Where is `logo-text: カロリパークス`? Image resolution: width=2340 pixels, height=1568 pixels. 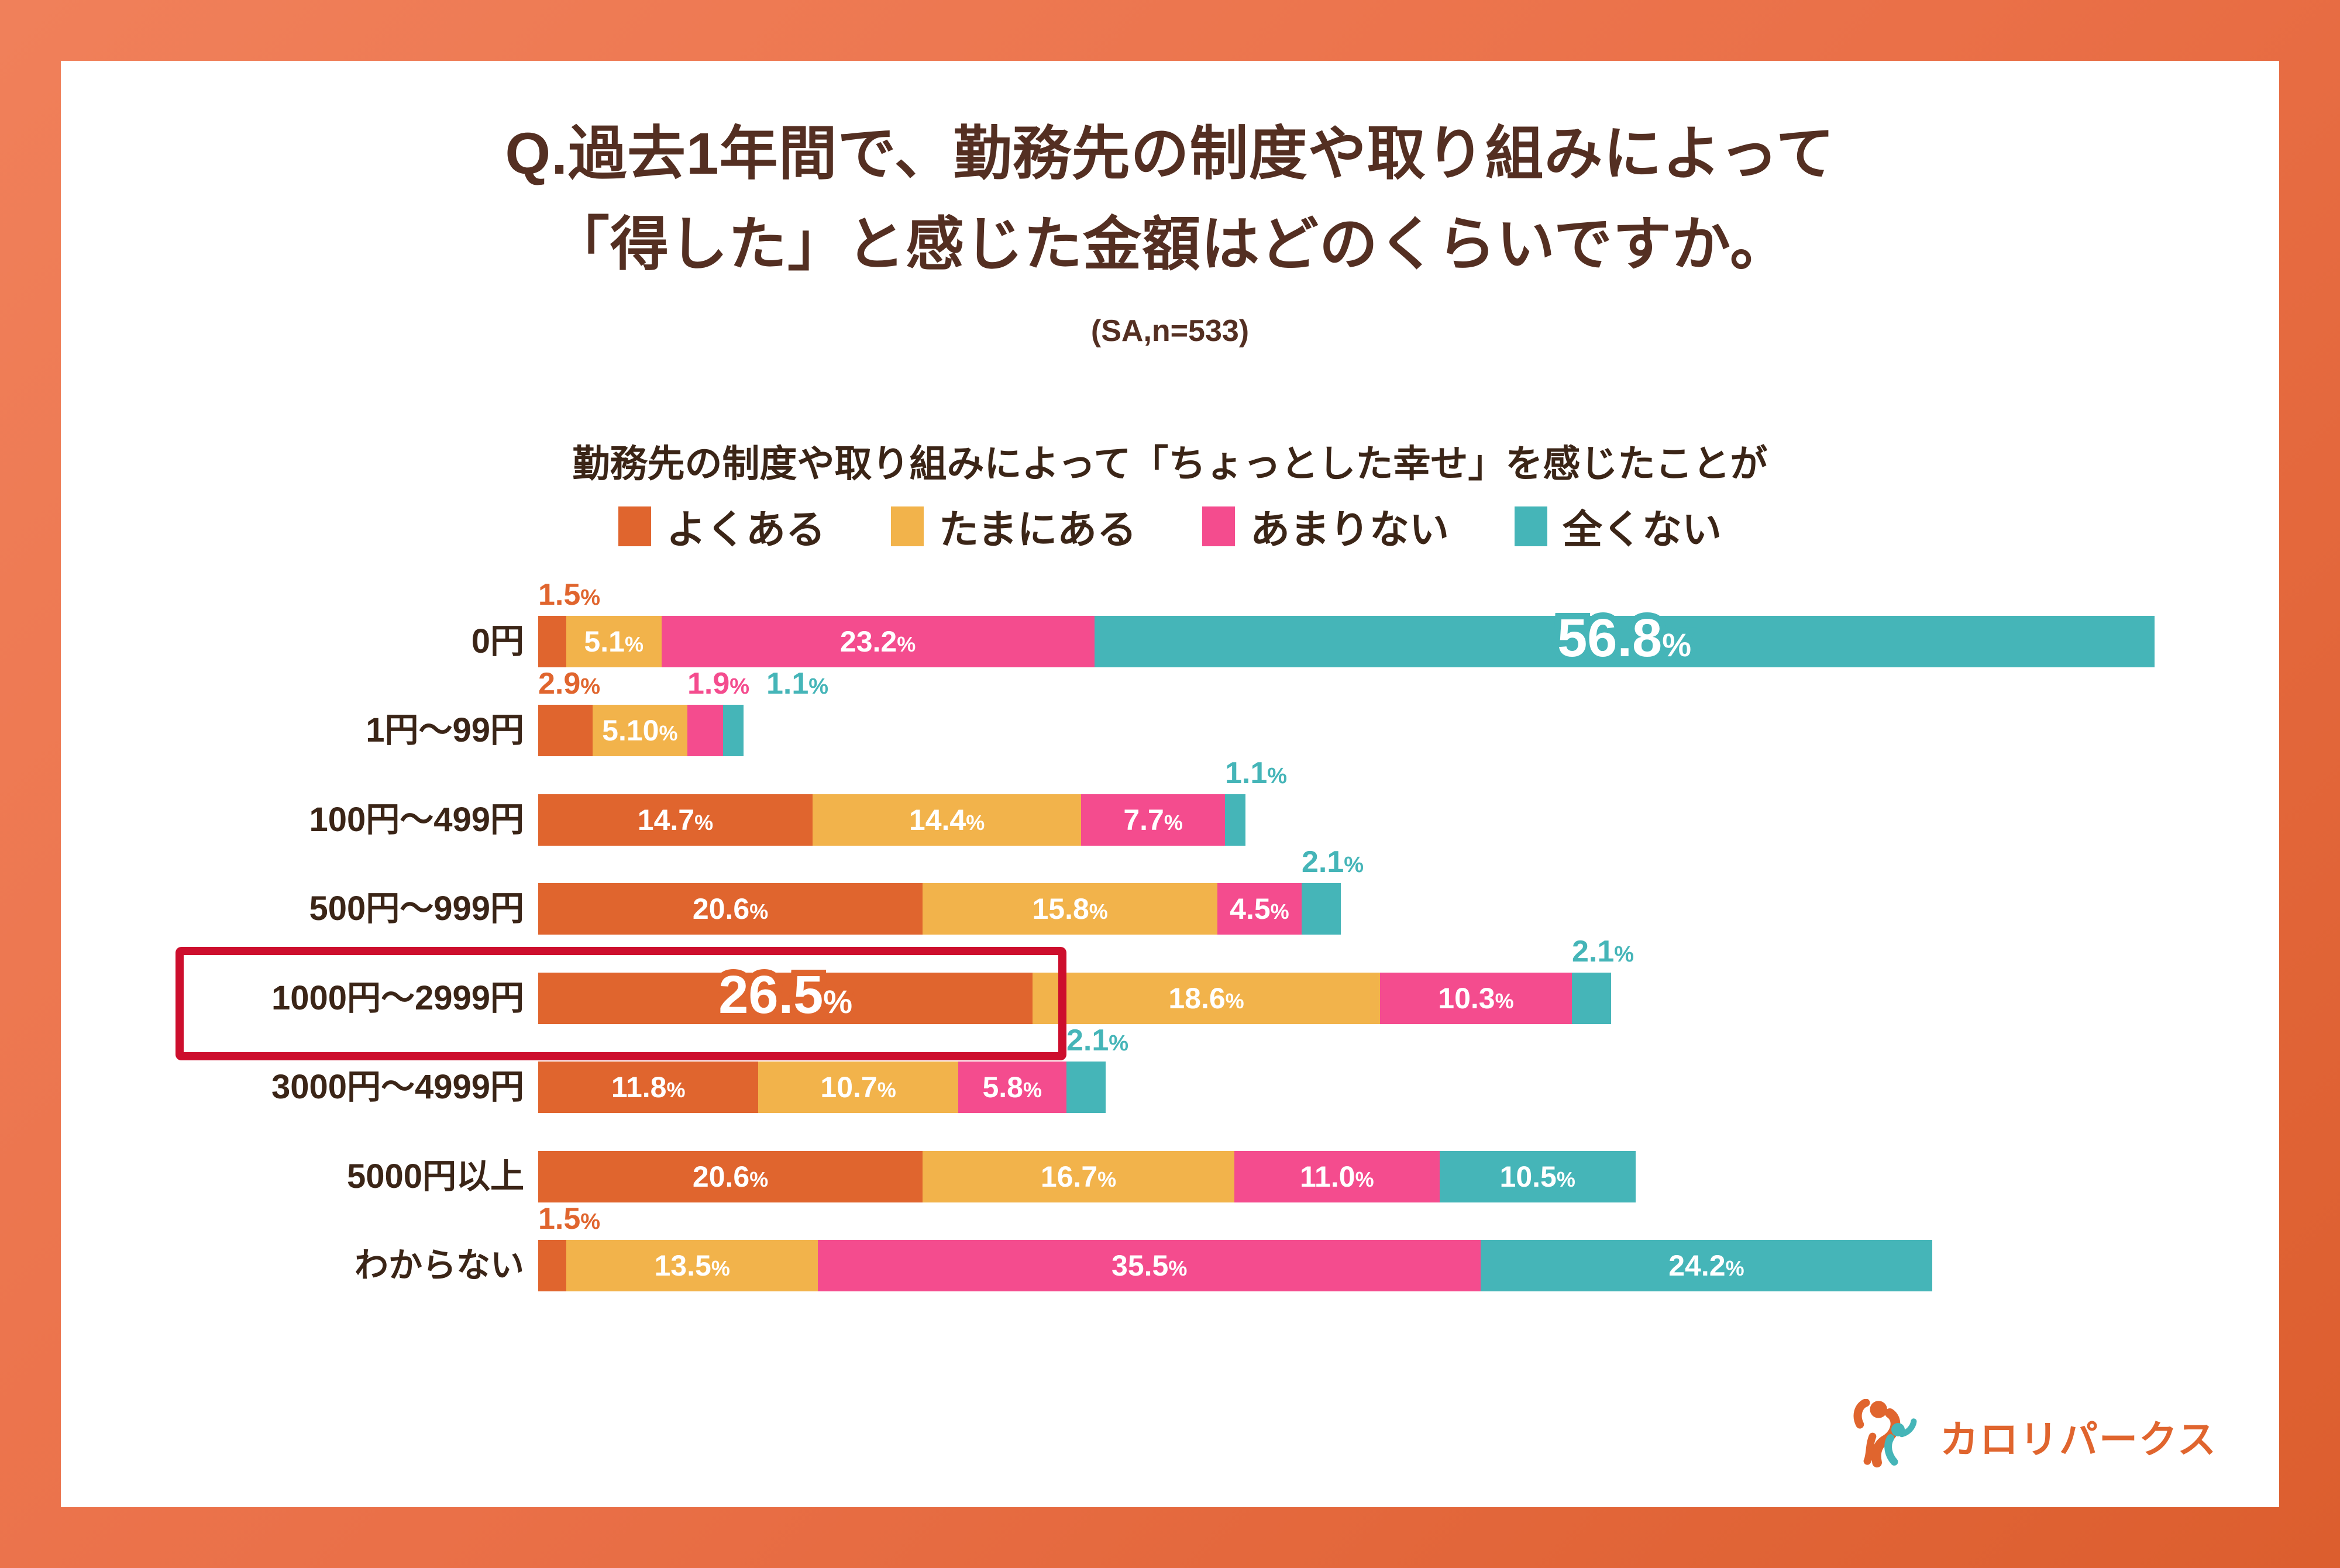 logo-text: カロリパークス is located at coordinates (2079, 1440).